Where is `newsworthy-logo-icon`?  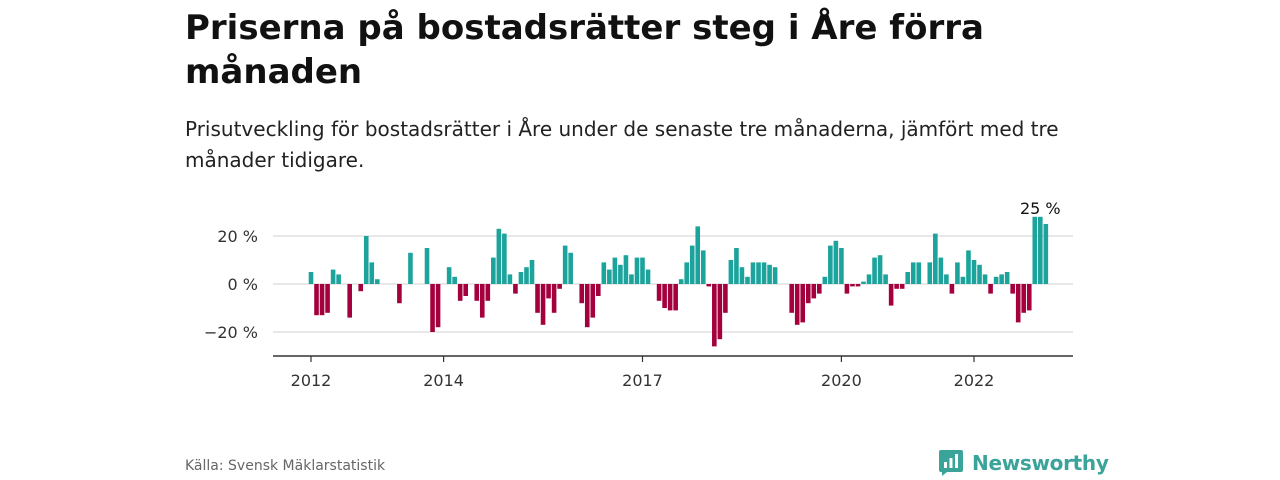 newsworthy-logo-icon is located at coordinates (951, 463).